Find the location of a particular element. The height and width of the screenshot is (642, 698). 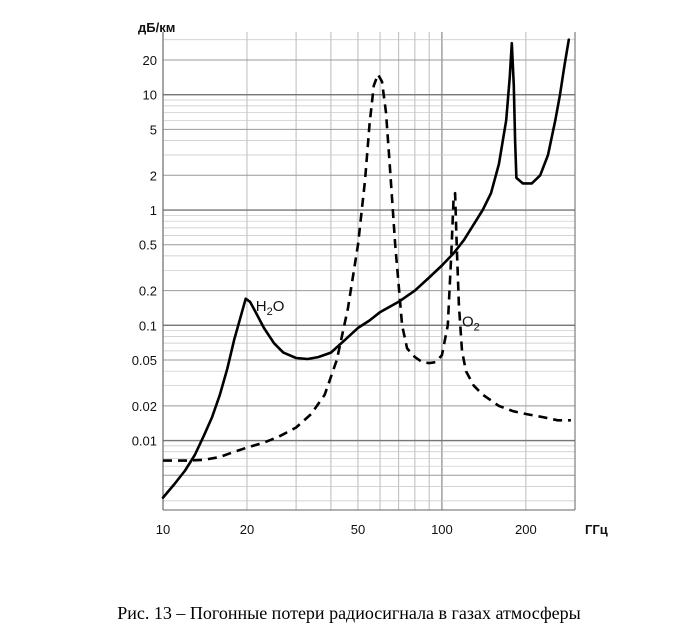

series-labels: H2O O2 is located at coordinates (368, 316).